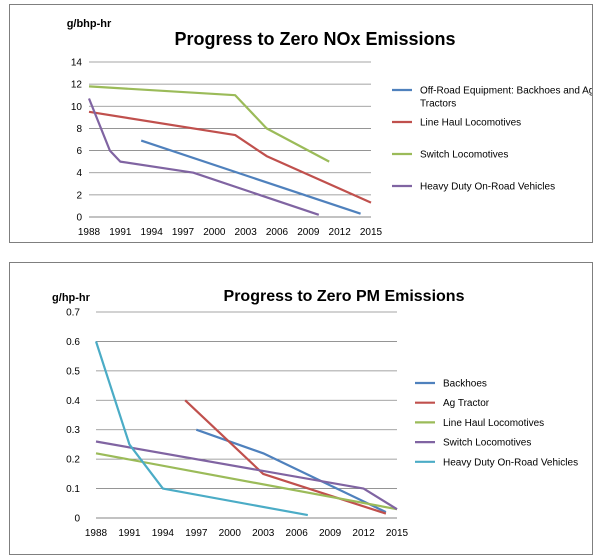  I want to click on pm-x-tick-label: 1994, so click(163, 533).